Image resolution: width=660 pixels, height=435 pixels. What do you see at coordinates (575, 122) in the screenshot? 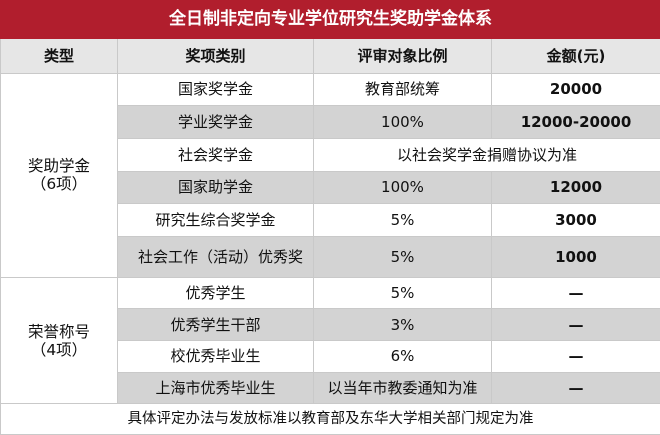
I see `amount-cell: 12000-20000` at bounding box center [575, 122].